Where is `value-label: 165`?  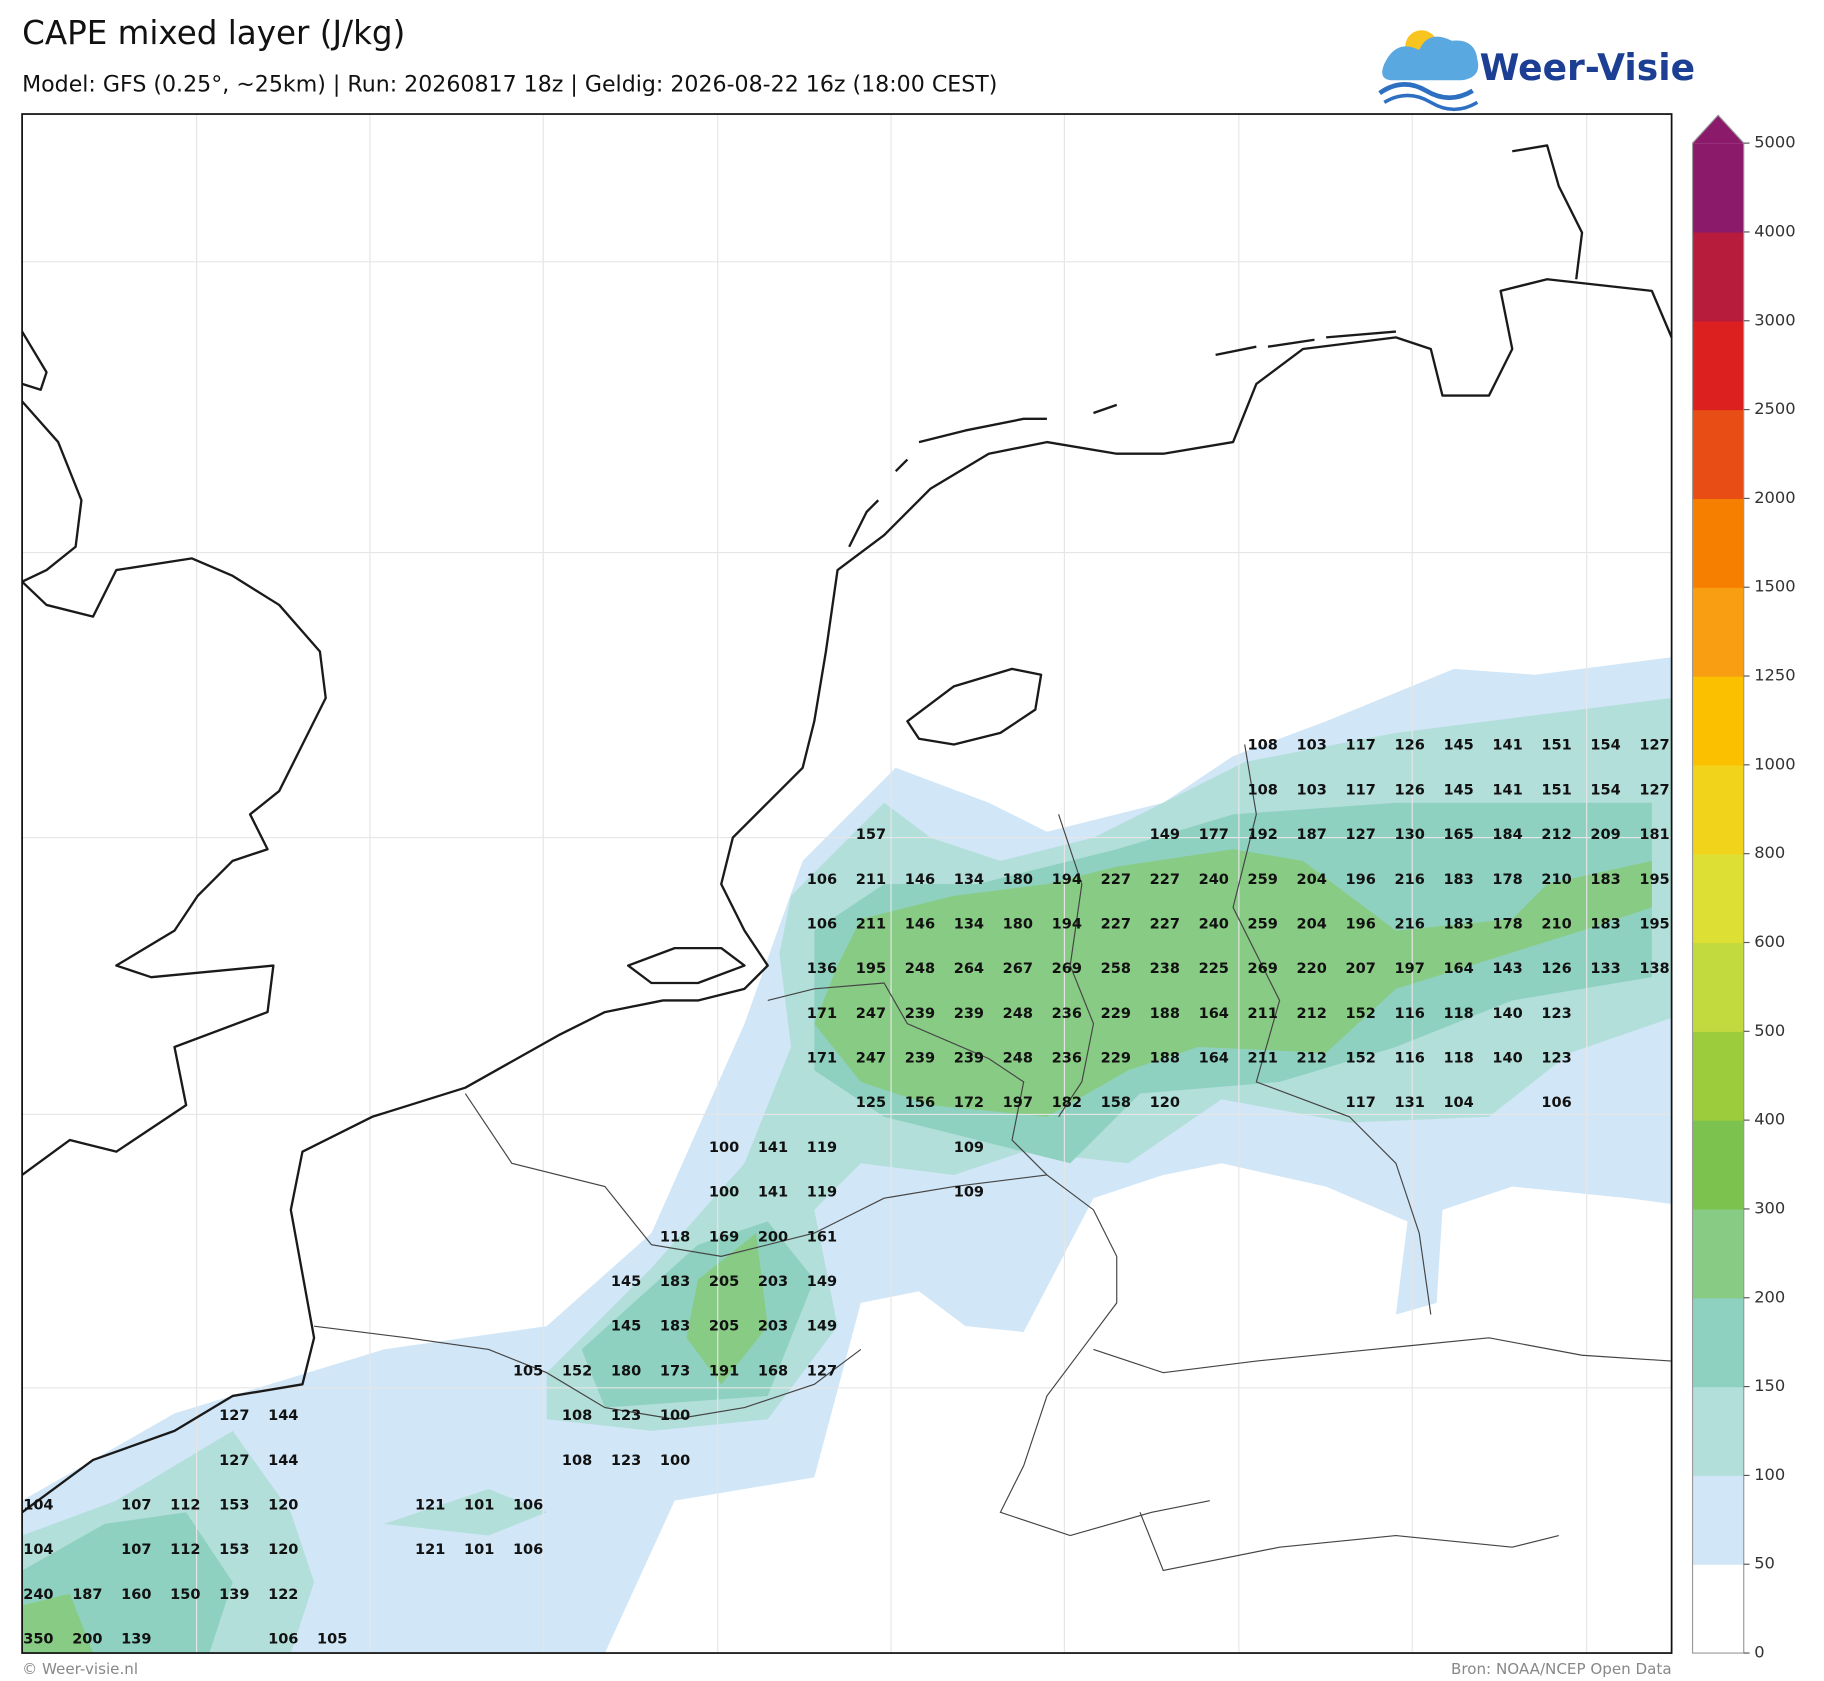
value-label: 165 is located at coordinates (1458, 835).